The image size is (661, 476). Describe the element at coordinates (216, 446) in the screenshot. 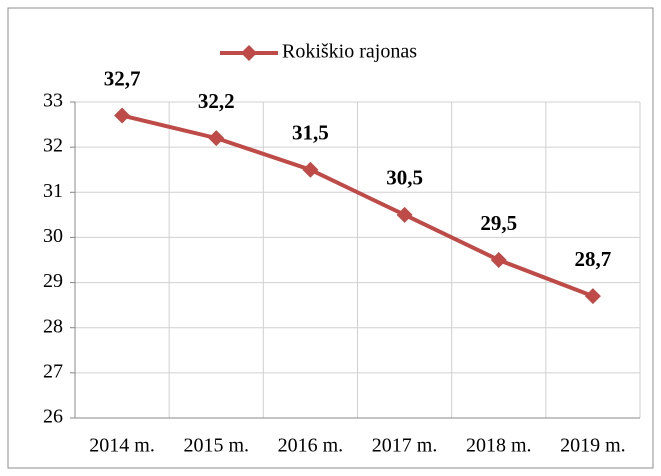

I see `x-tick-label: 2015 m.` at that location.